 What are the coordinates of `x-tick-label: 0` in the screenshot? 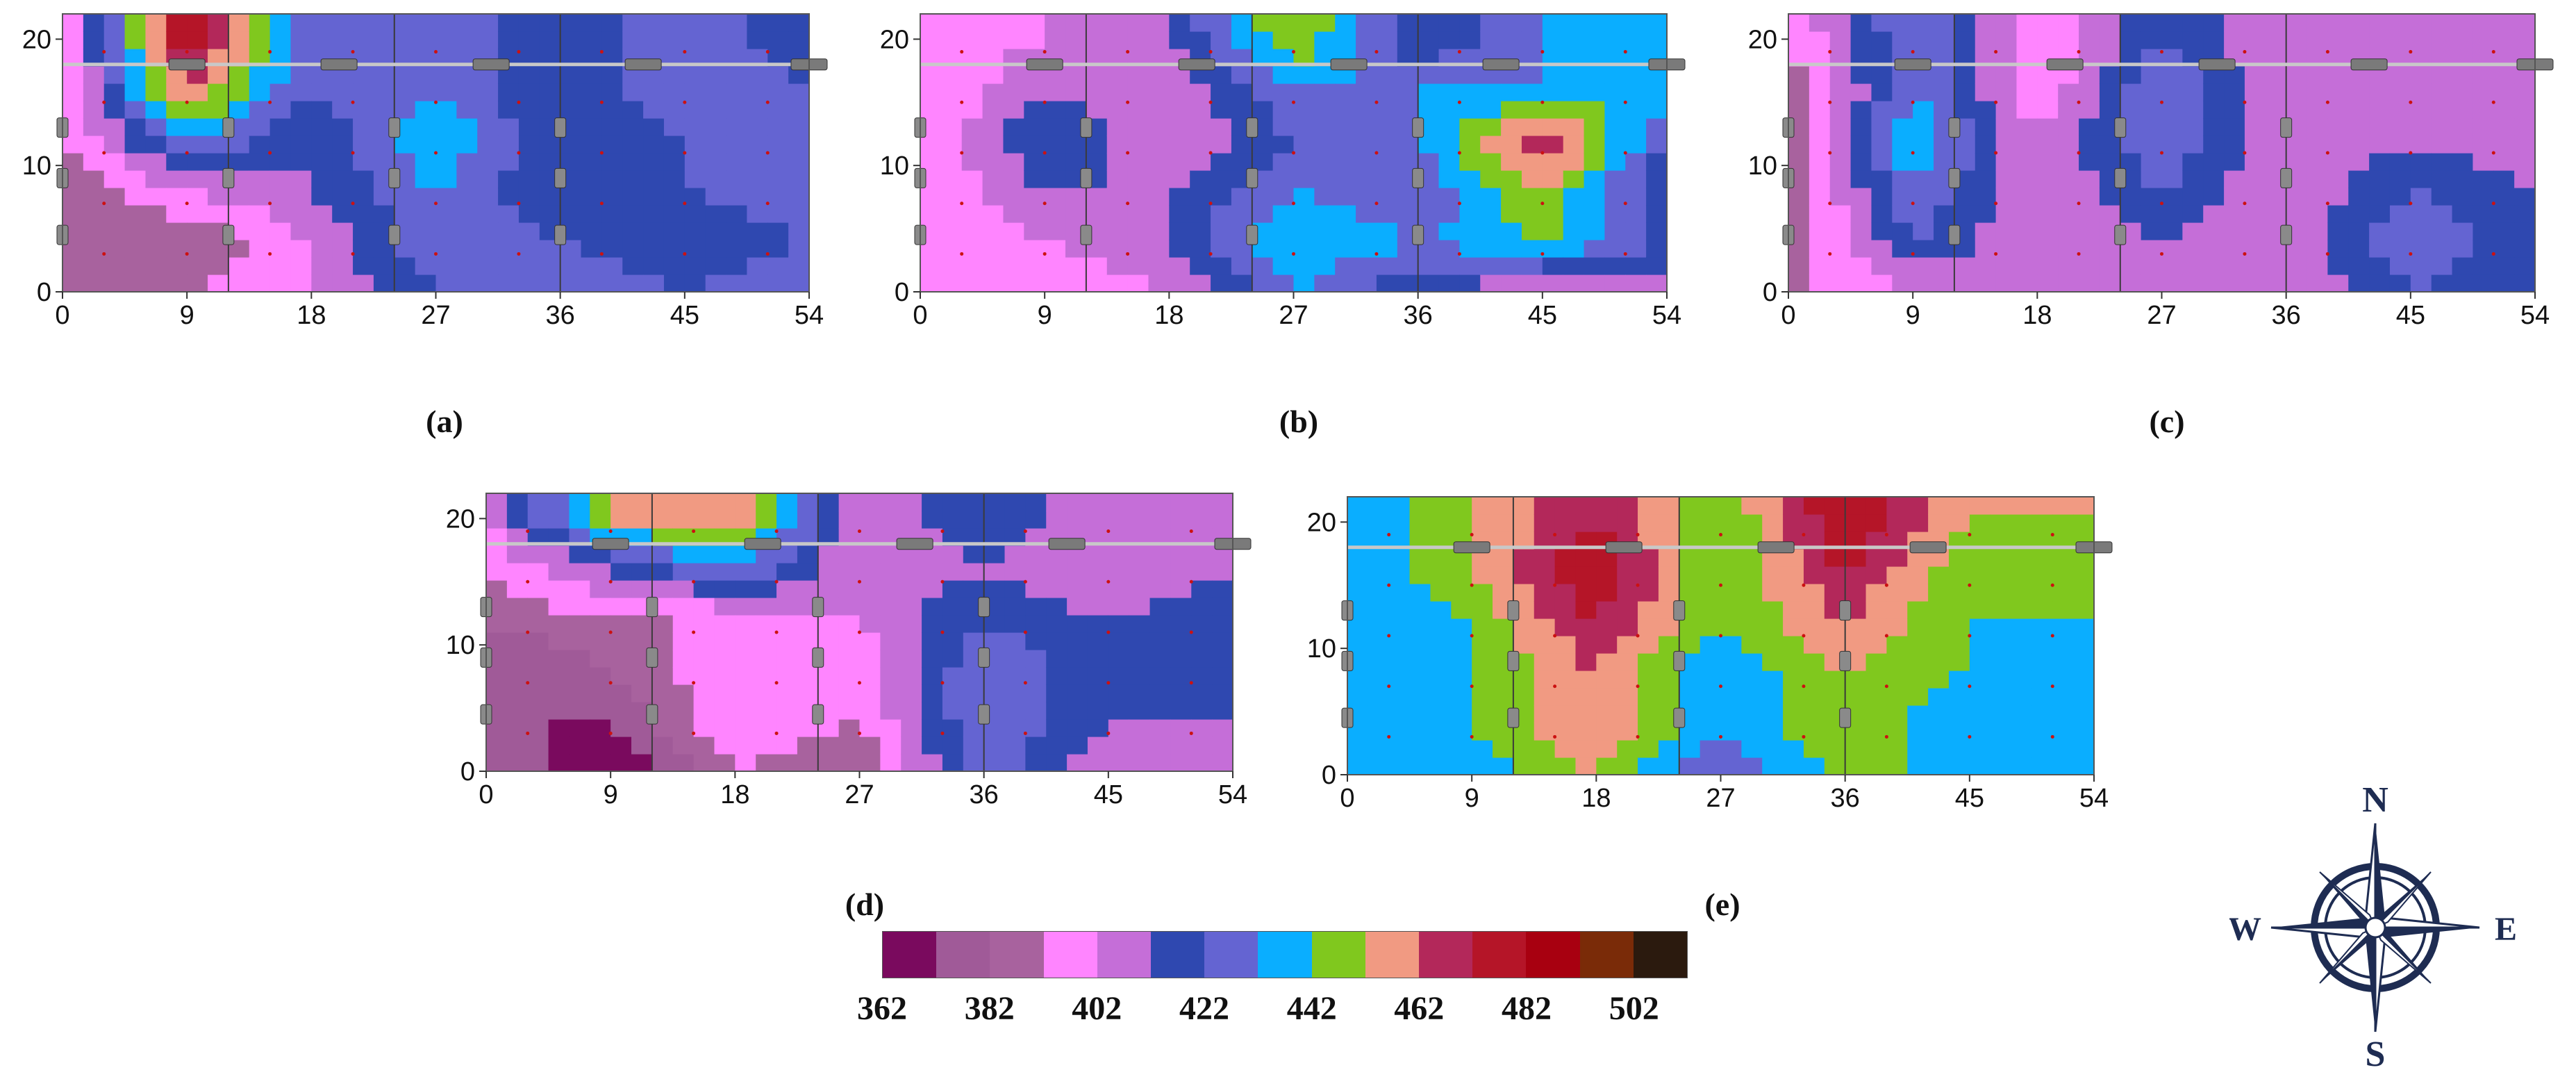 It's located at (1347, 798).